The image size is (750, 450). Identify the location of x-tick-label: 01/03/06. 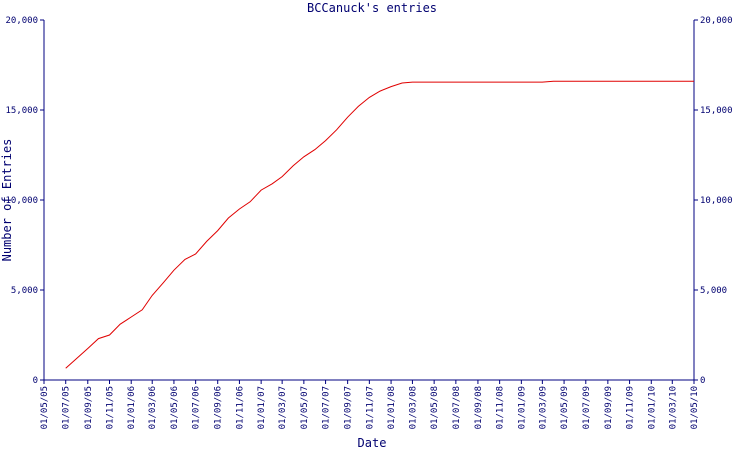
(153, 407).